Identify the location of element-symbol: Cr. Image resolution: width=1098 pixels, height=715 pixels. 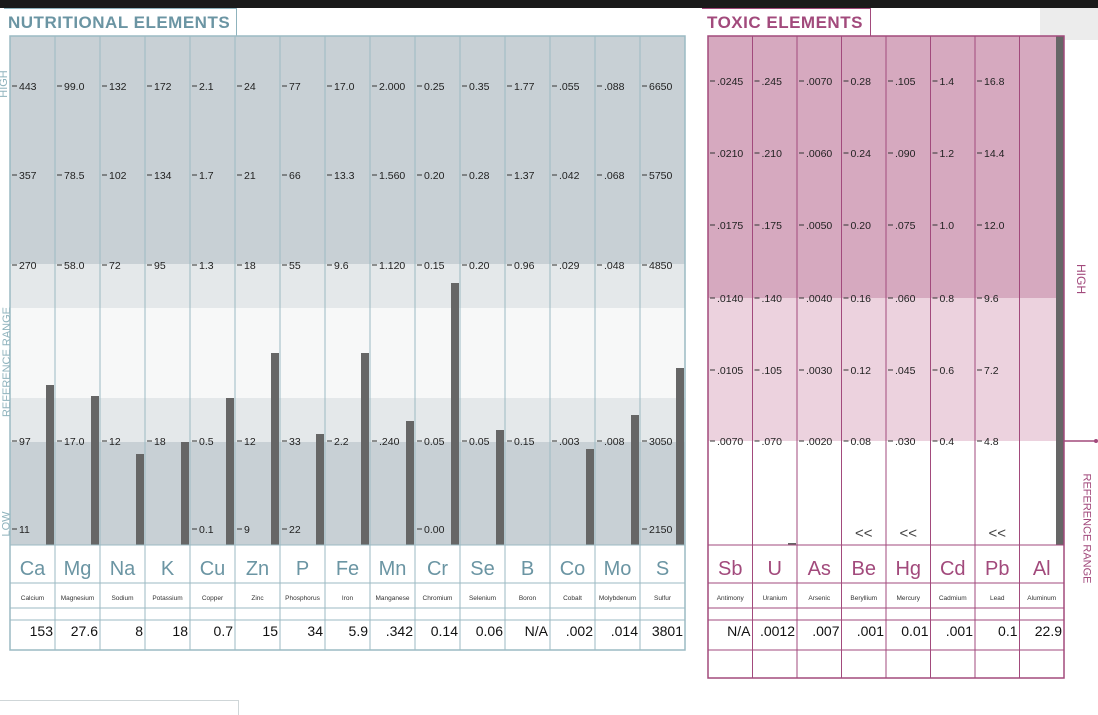
(437, 569).